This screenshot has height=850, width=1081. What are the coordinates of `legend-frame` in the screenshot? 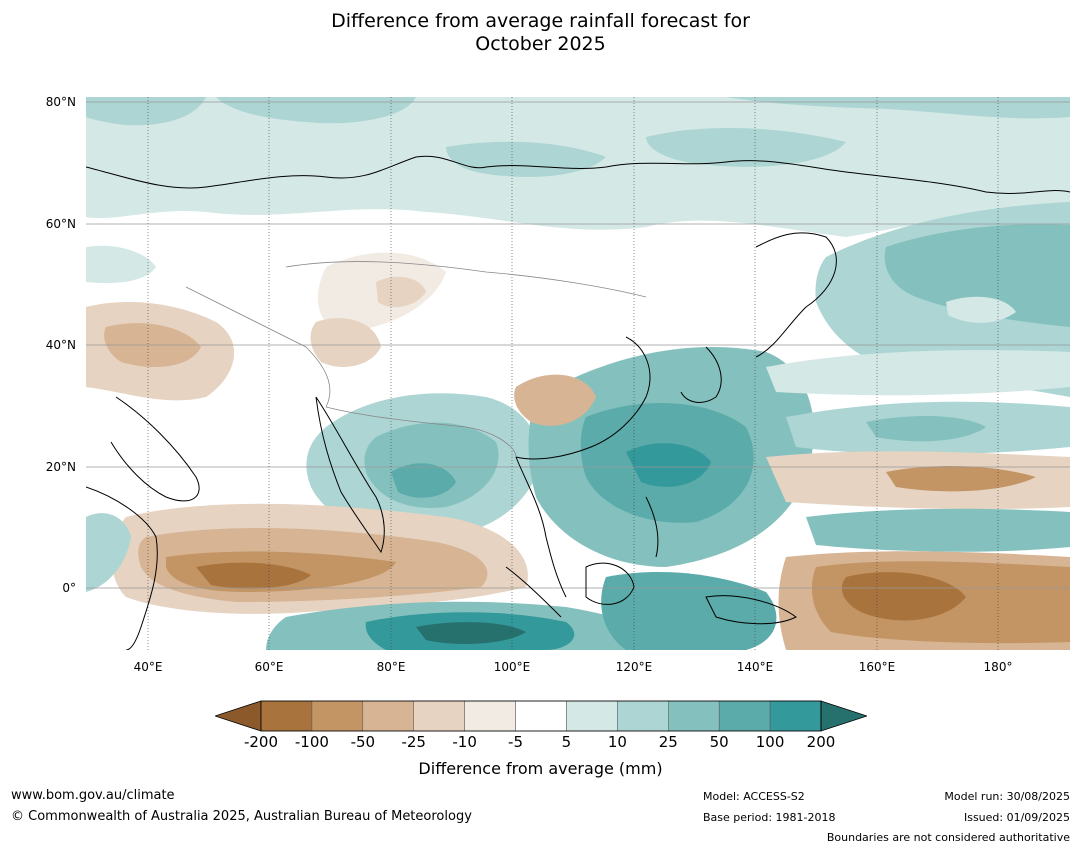 It's located at (541, 716).